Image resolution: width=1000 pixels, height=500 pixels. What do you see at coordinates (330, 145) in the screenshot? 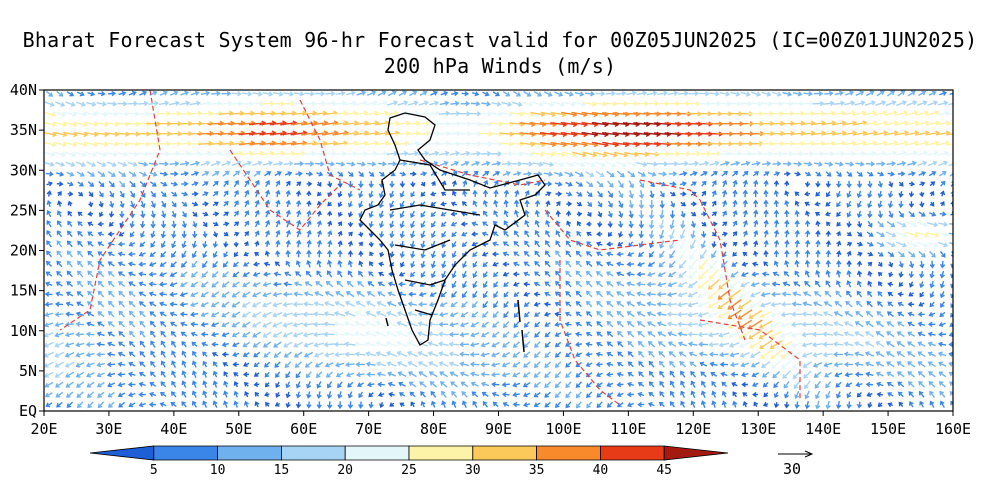
I see `border-line` at bounding box center [330, 145].